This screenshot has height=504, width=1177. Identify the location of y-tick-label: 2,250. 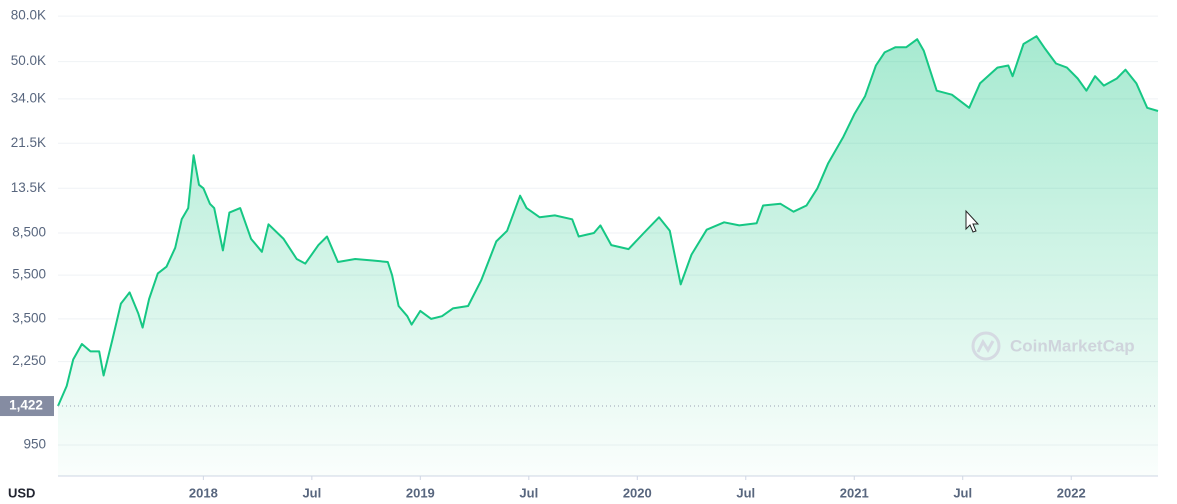
(29, 360).